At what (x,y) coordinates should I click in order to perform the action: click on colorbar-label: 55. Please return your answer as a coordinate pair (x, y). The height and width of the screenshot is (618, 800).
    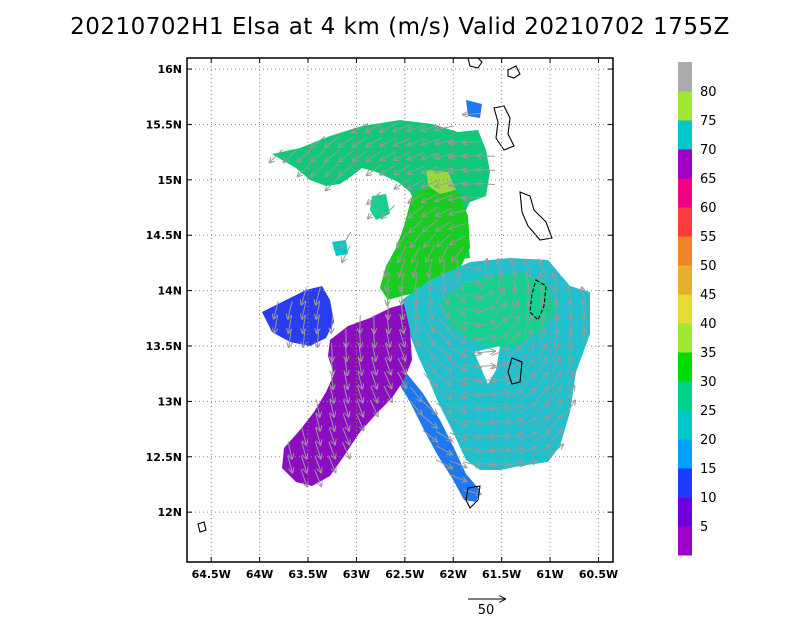
    Looking at the image, I should click on (708, 237).